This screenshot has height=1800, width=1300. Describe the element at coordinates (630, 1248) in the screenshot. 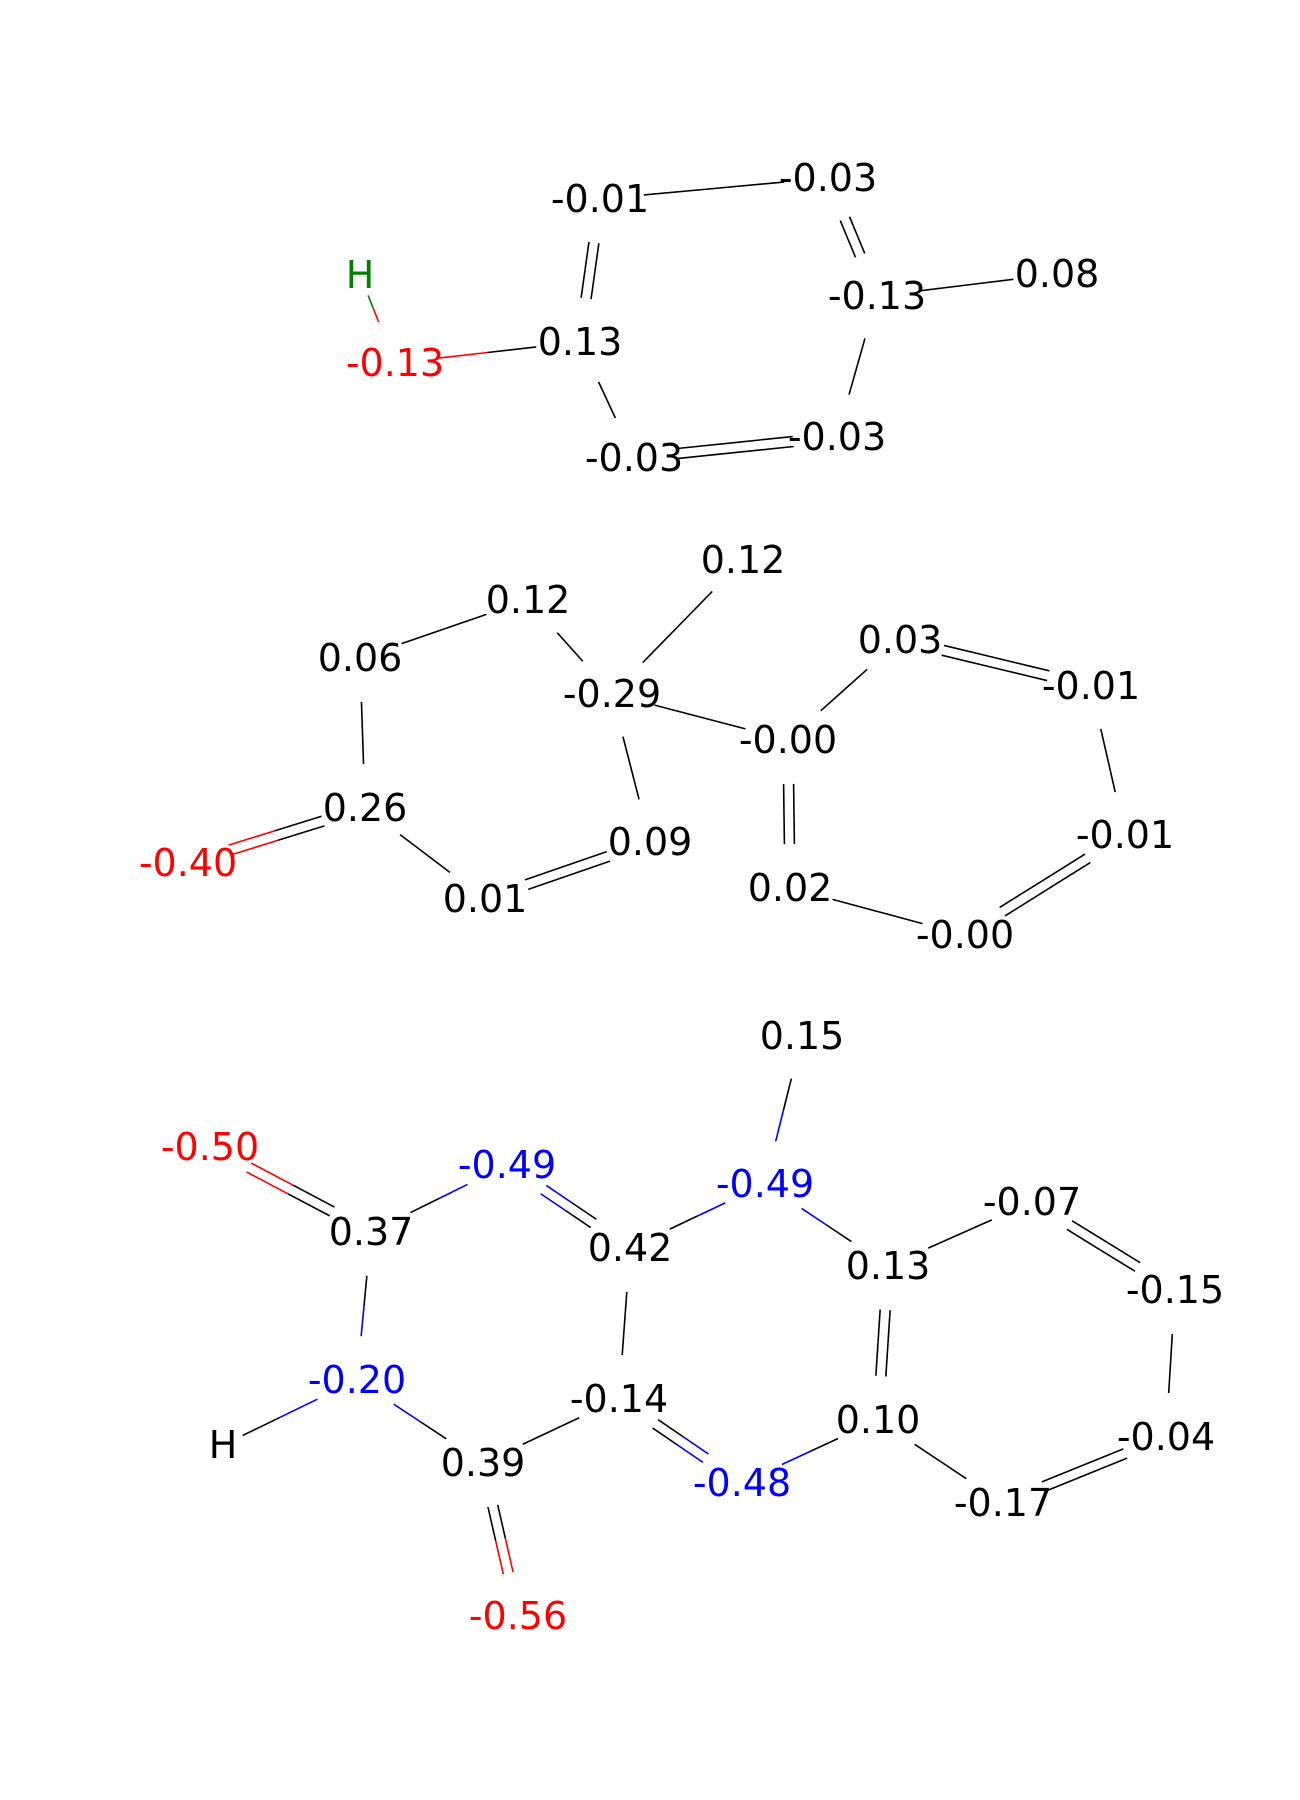

I see `atom-charge-label: 0.42` at that location.